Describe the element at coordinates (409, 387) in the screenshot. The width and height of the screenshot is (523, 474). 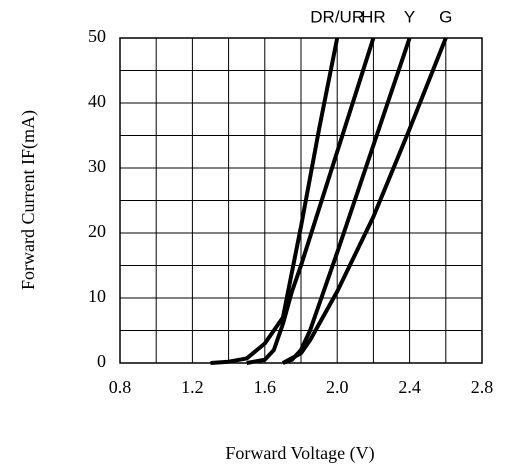
I see `x-tick-label: 2.4` at that location.